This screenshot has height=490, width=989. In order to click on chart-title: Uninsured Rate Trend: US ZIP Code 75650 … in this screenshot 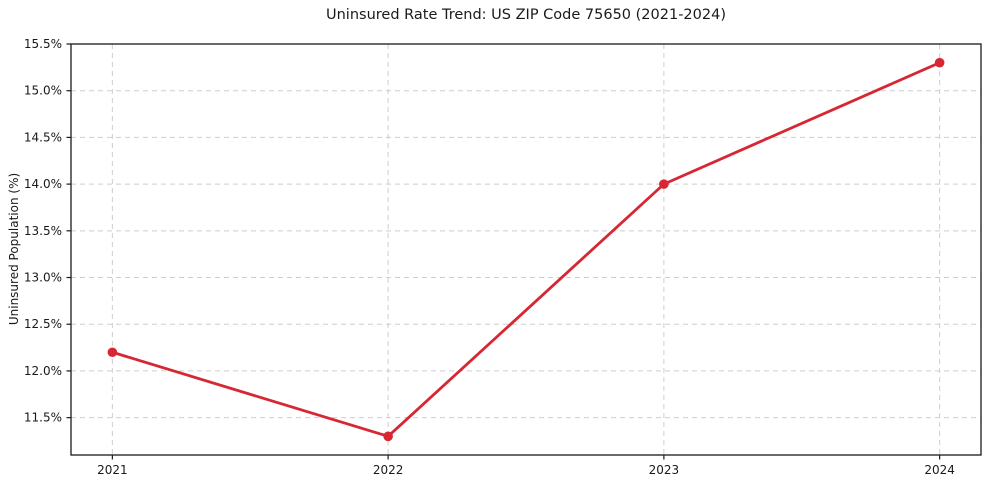, I will do `click(526, 15)`.